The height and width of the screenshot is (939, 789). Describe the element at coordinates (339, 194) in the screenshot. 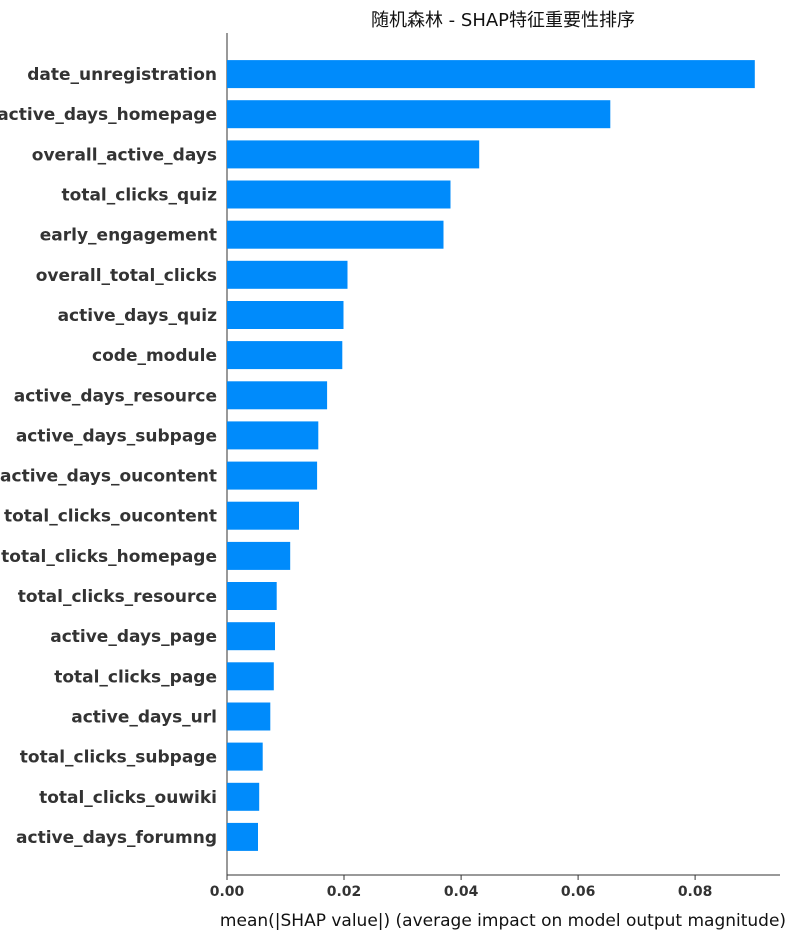

I see `bar-total-clicks-quiz` at that location.